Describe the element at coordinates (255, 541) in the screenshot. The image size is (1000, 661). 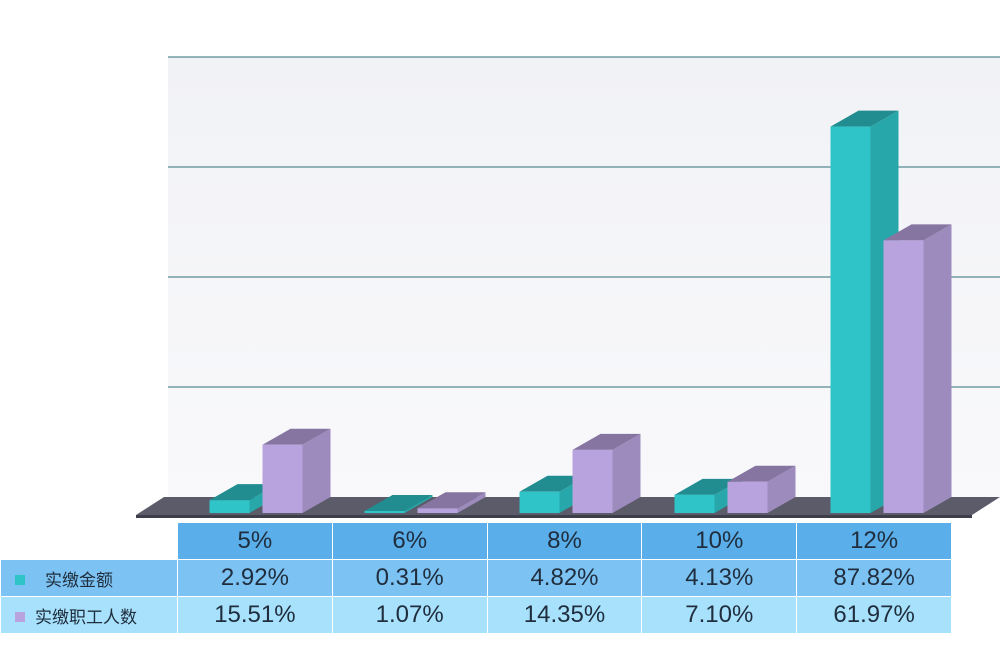
I see `category-label: 5%` at that location.